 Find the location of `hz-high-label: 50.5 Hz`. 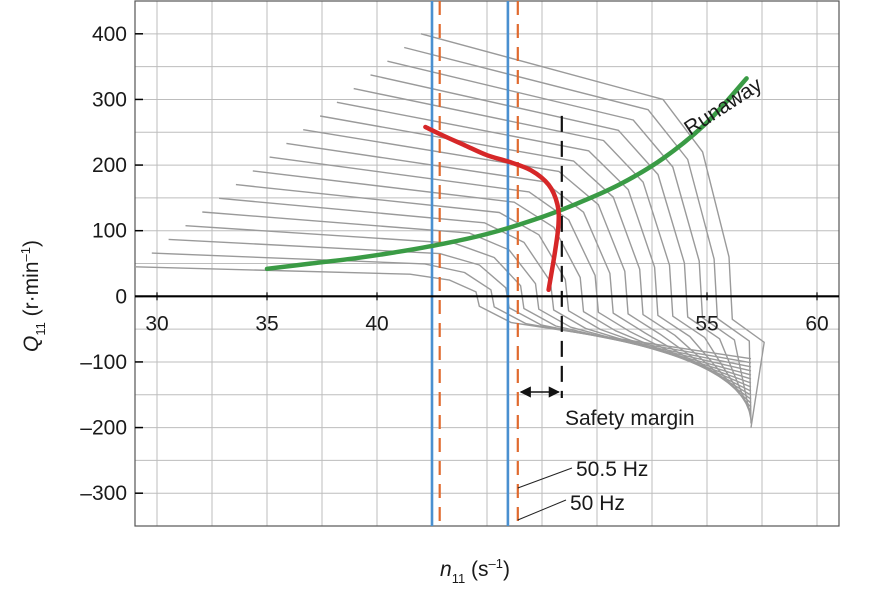

hz-high-label: 50.5 Hz is located at coordinates (612, 469).